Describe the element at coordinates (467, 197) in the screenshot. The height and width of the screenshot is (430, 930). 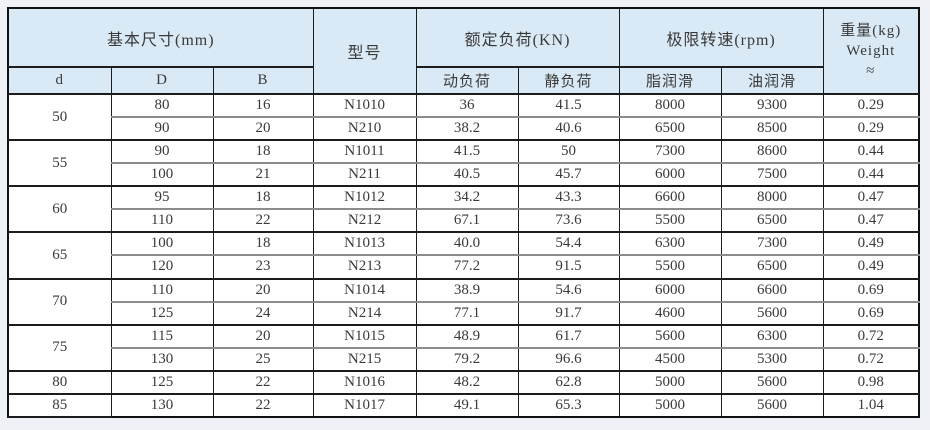
I see `cell-dynamic-load: 34.2` at that location.